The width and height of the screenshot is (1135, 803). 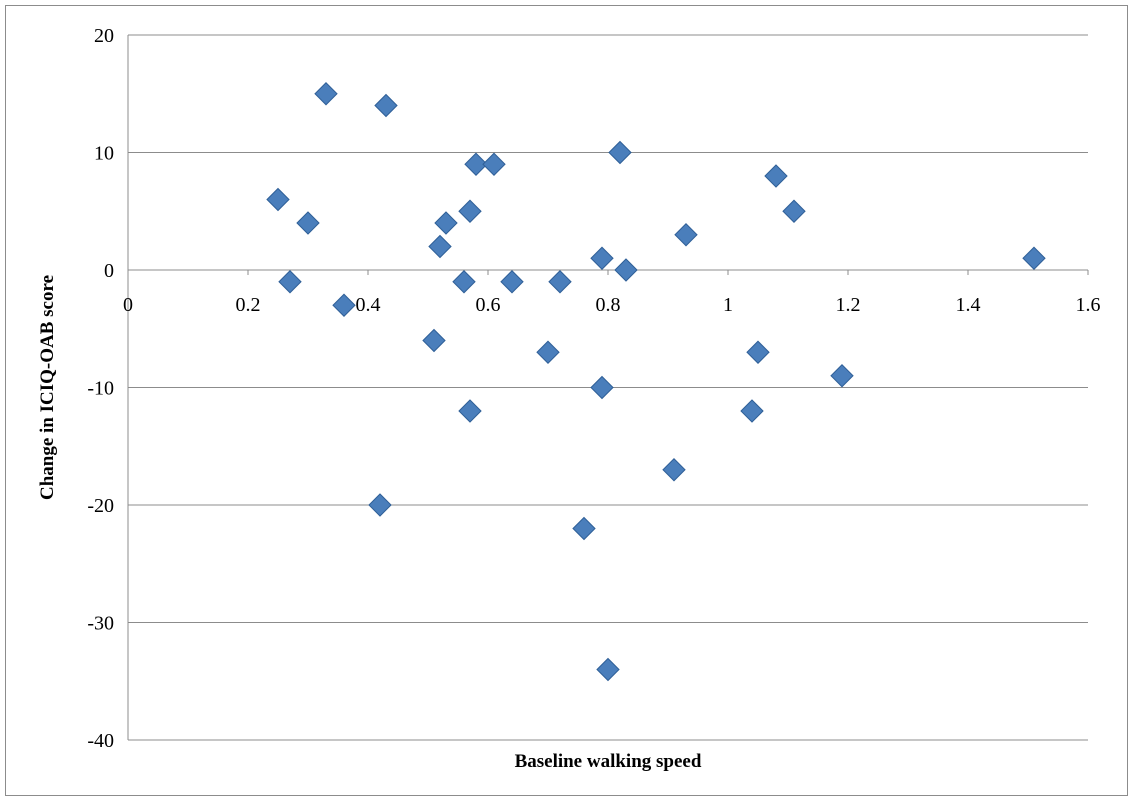 I want to click on x-tick-label: 0.6, so click(x=488, y=305).